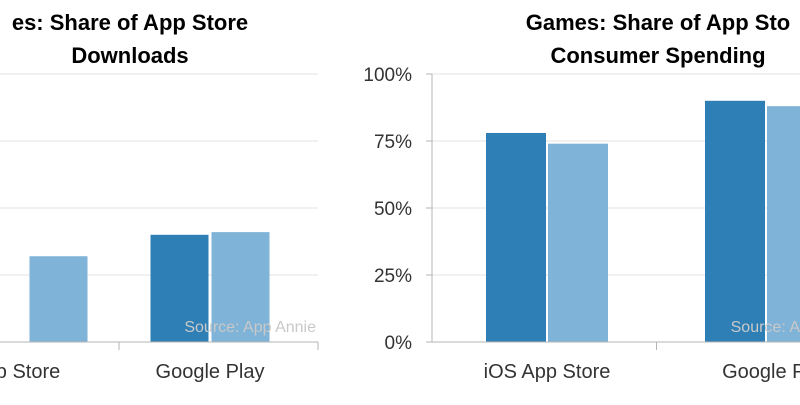 Image resolution: width=800 pixels, height=405 pixels. What do you see at coordinates (210, 372) in the screenshot?
I see `x-category-label: Google Play` at bounding box center [210, 372].